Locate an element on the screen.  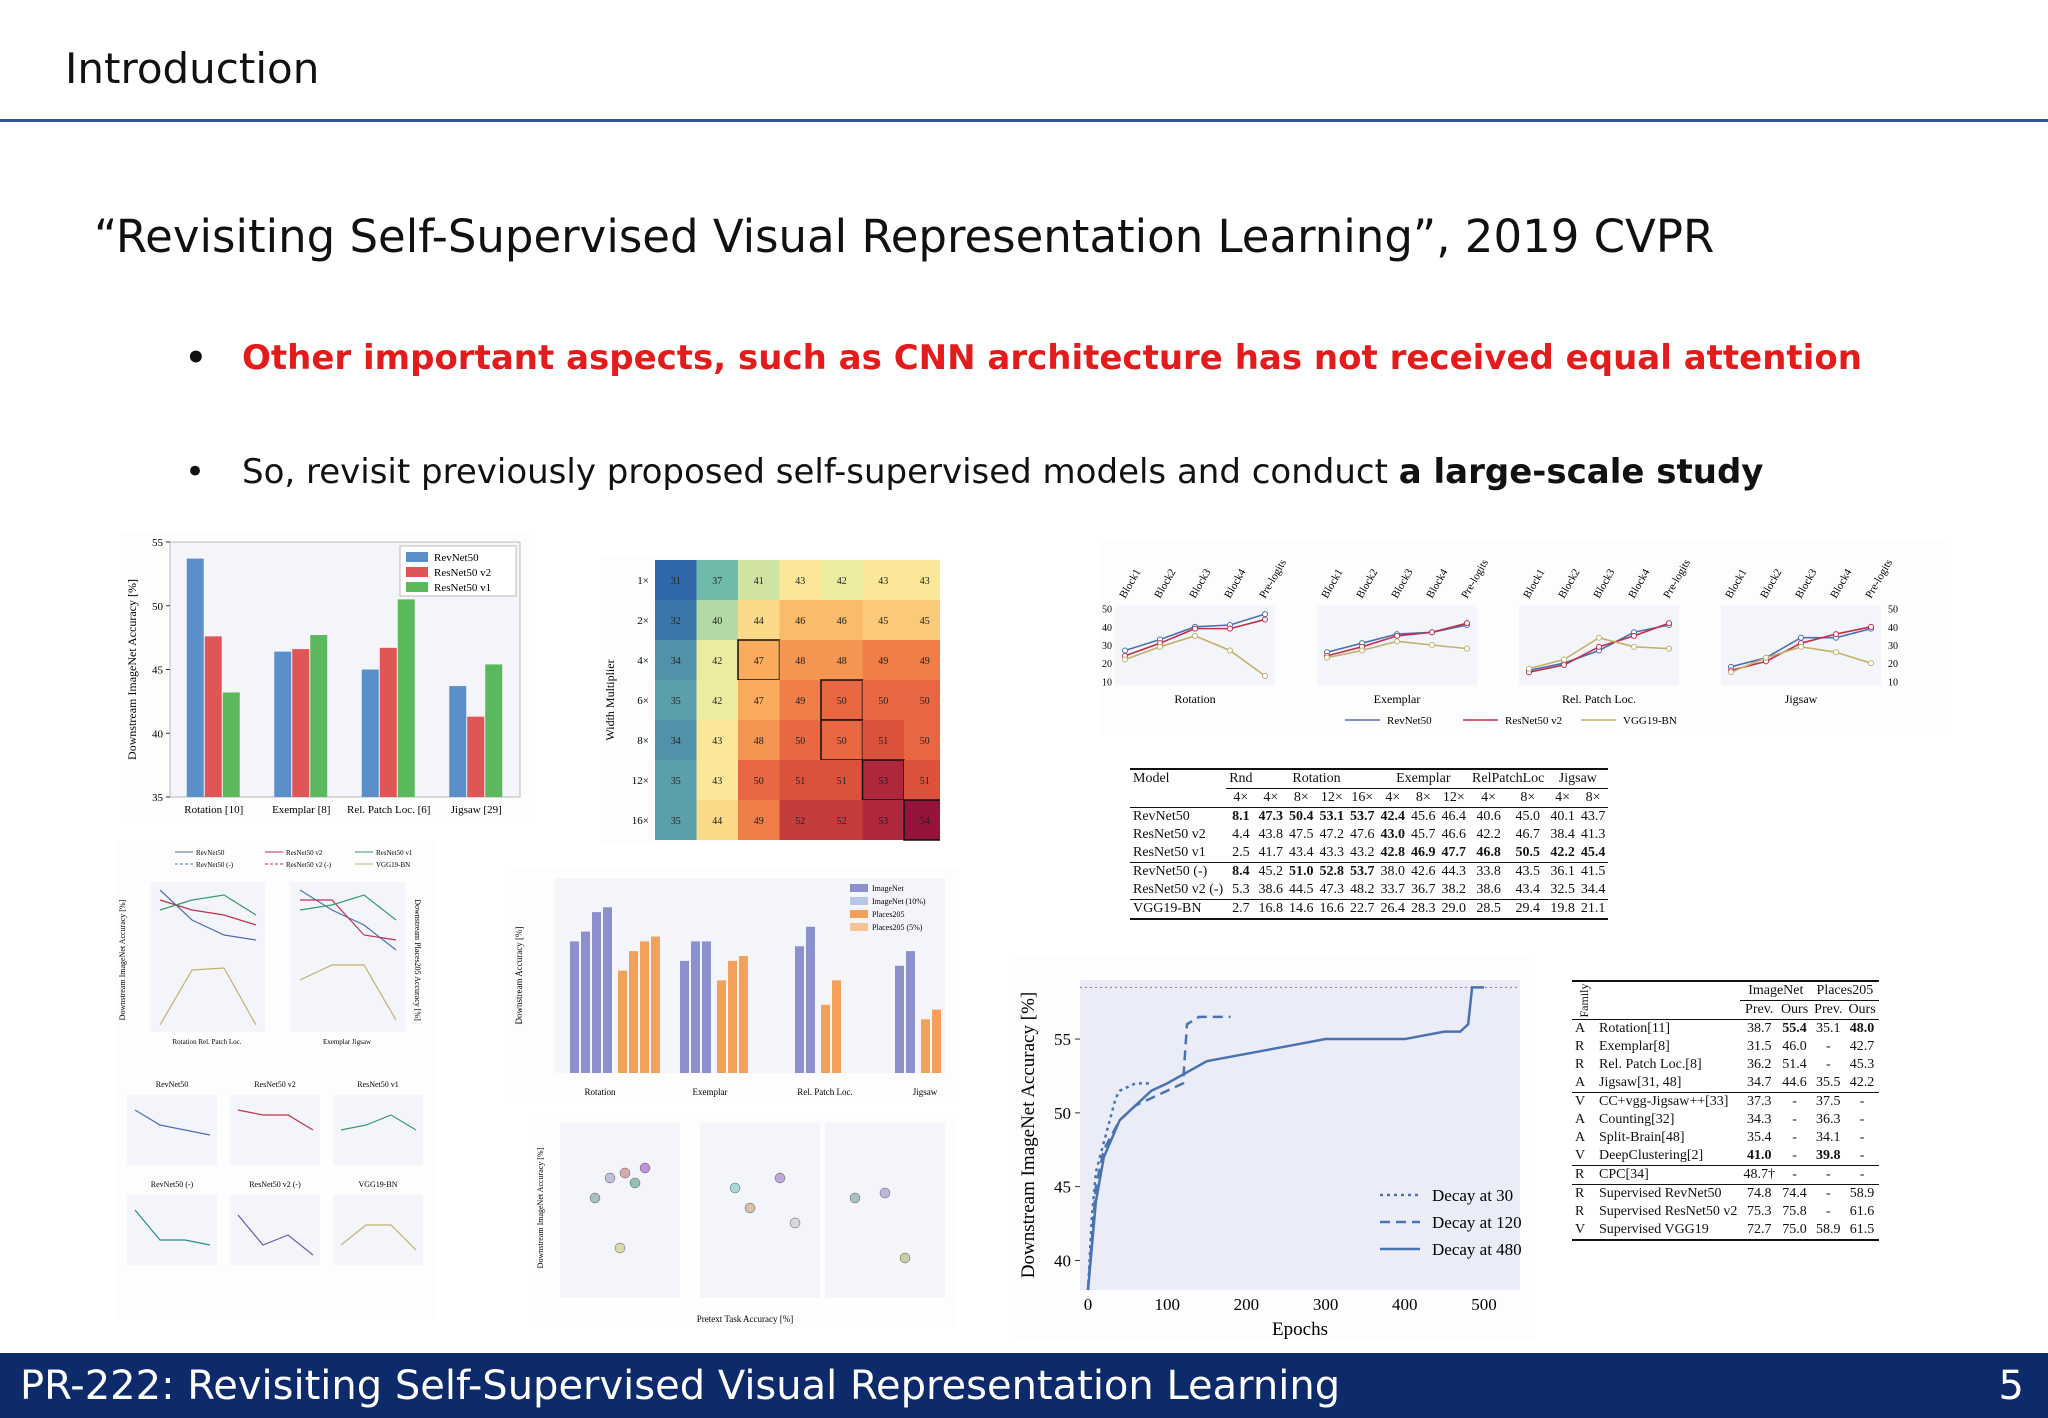
table-cell: 55.4 is located at coordinates (1794, 1028).